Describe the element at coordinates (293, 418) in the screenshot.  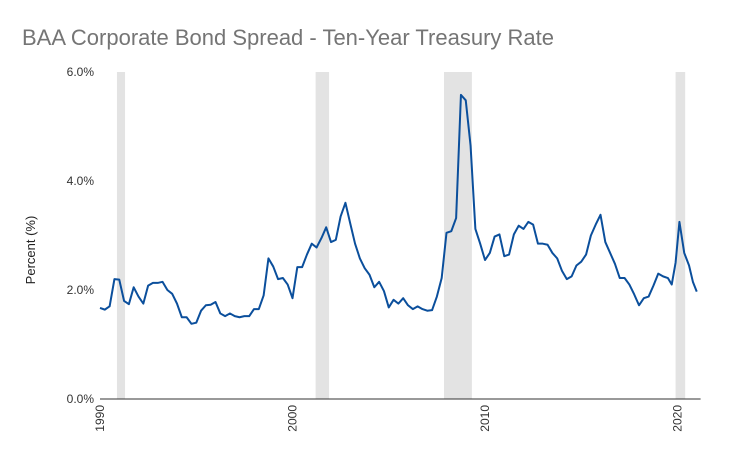
I see `x-tick-label: 2000` at that location.